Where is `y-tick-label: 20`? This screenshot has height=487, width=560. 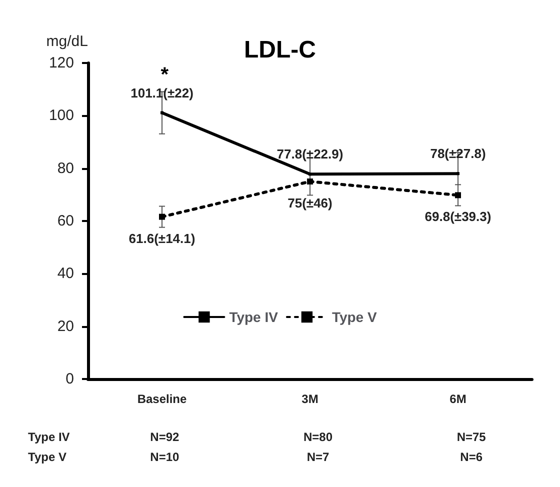
y-tick-label: 20 is located at coordinates (65, 326).